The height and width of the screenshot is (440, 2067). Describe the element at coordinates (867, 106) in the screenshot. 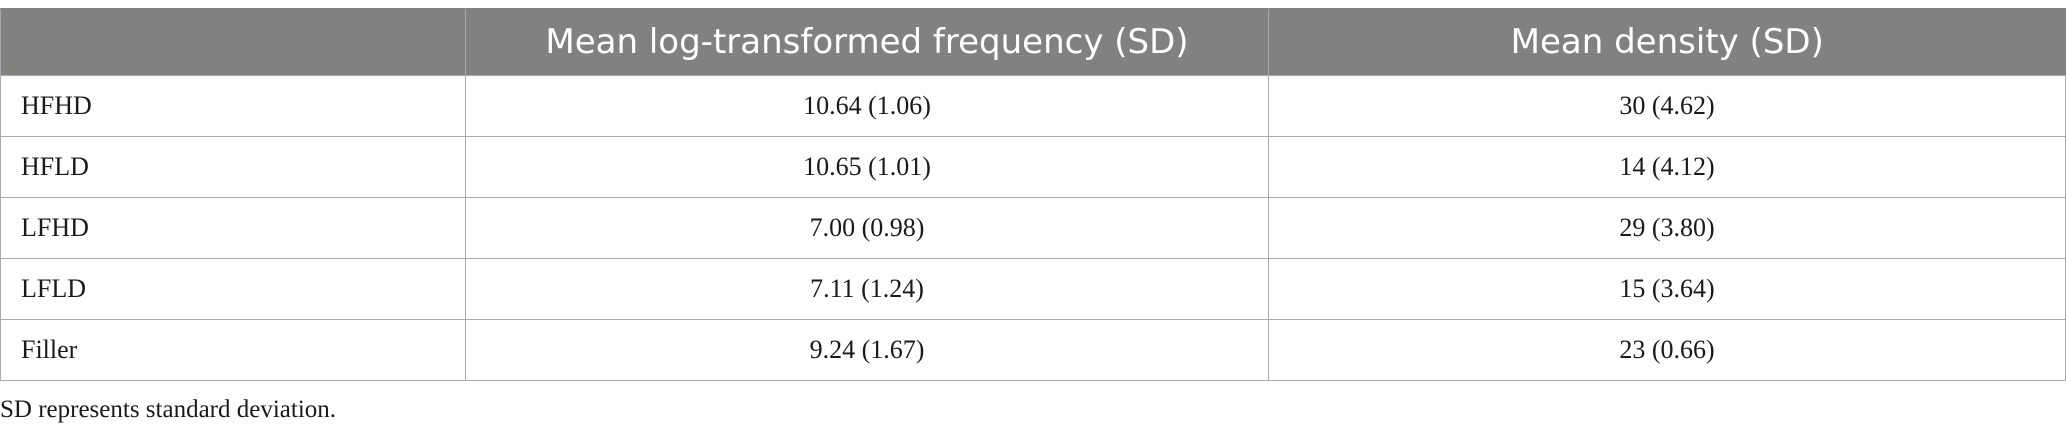

I see `frequency-cell: 10.64 (1.06)` at that location.